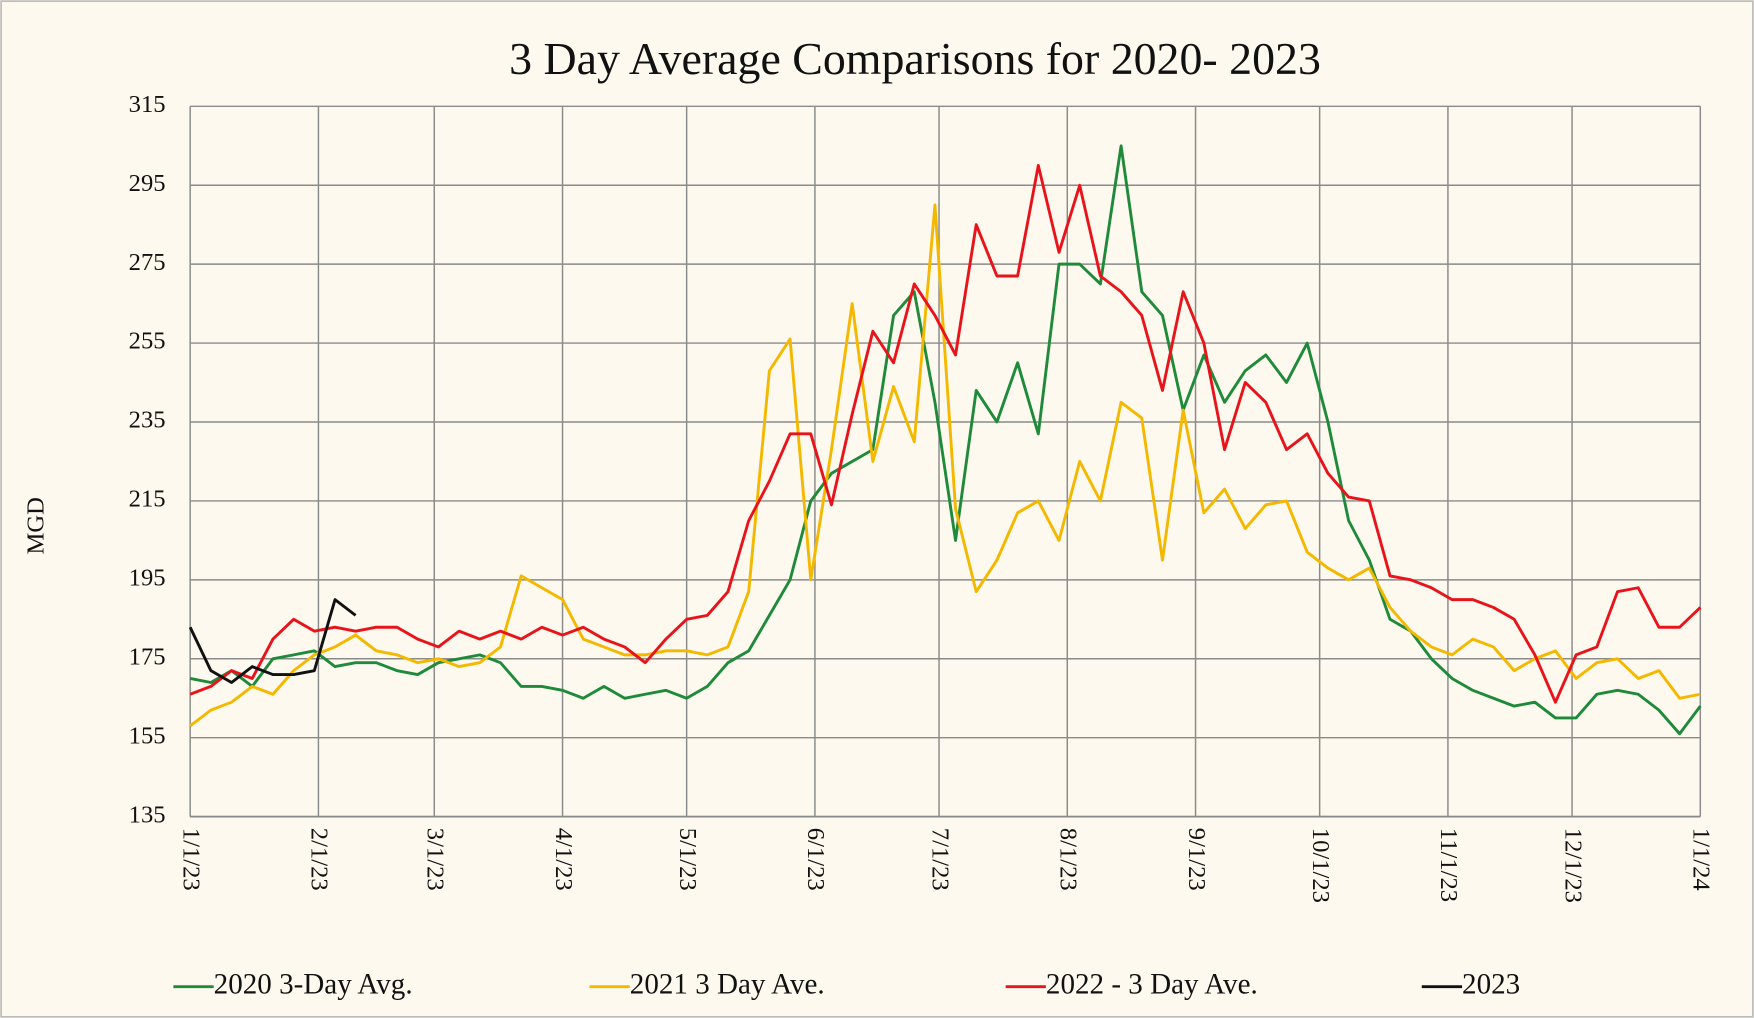  I want to click on x-tick-label: 4/1/23, so click(563, 859).